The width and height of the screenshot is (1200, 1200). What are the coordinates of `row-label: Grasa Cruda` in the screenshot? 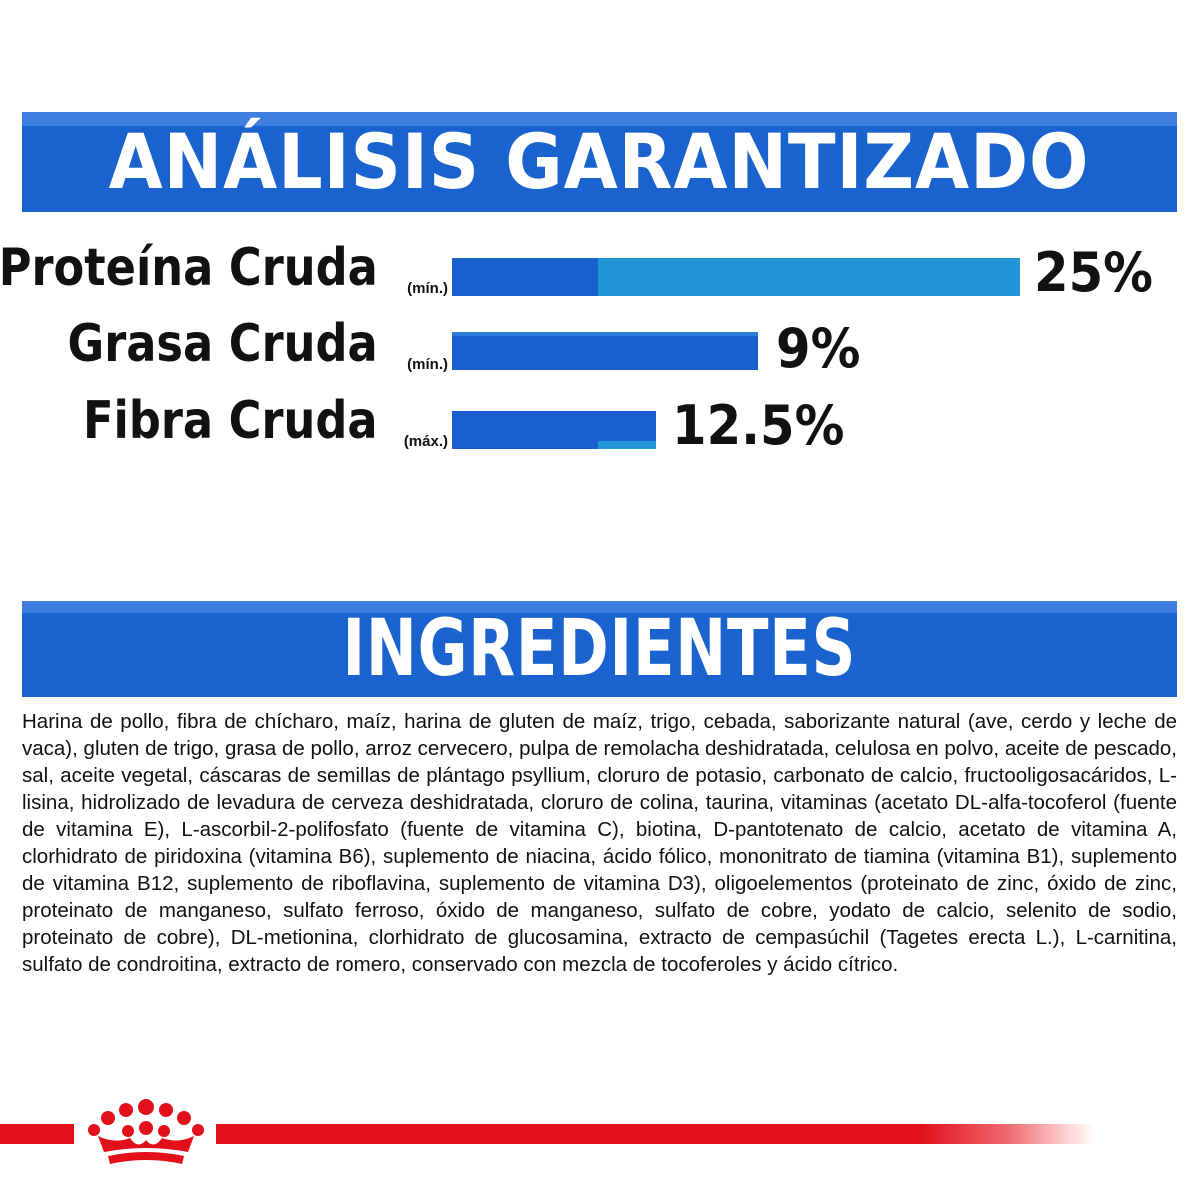 It's located at (222, 344).